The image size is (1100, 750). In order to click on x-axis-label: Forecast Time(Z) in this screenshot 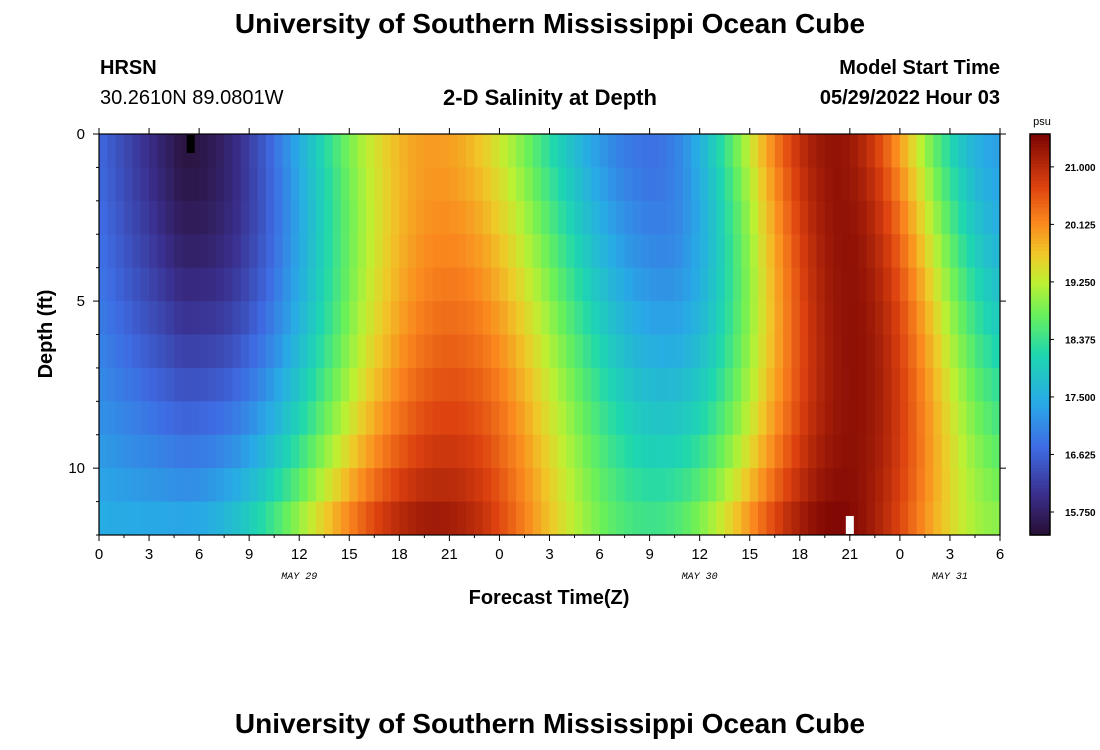, I will do `click(549, 598)`.